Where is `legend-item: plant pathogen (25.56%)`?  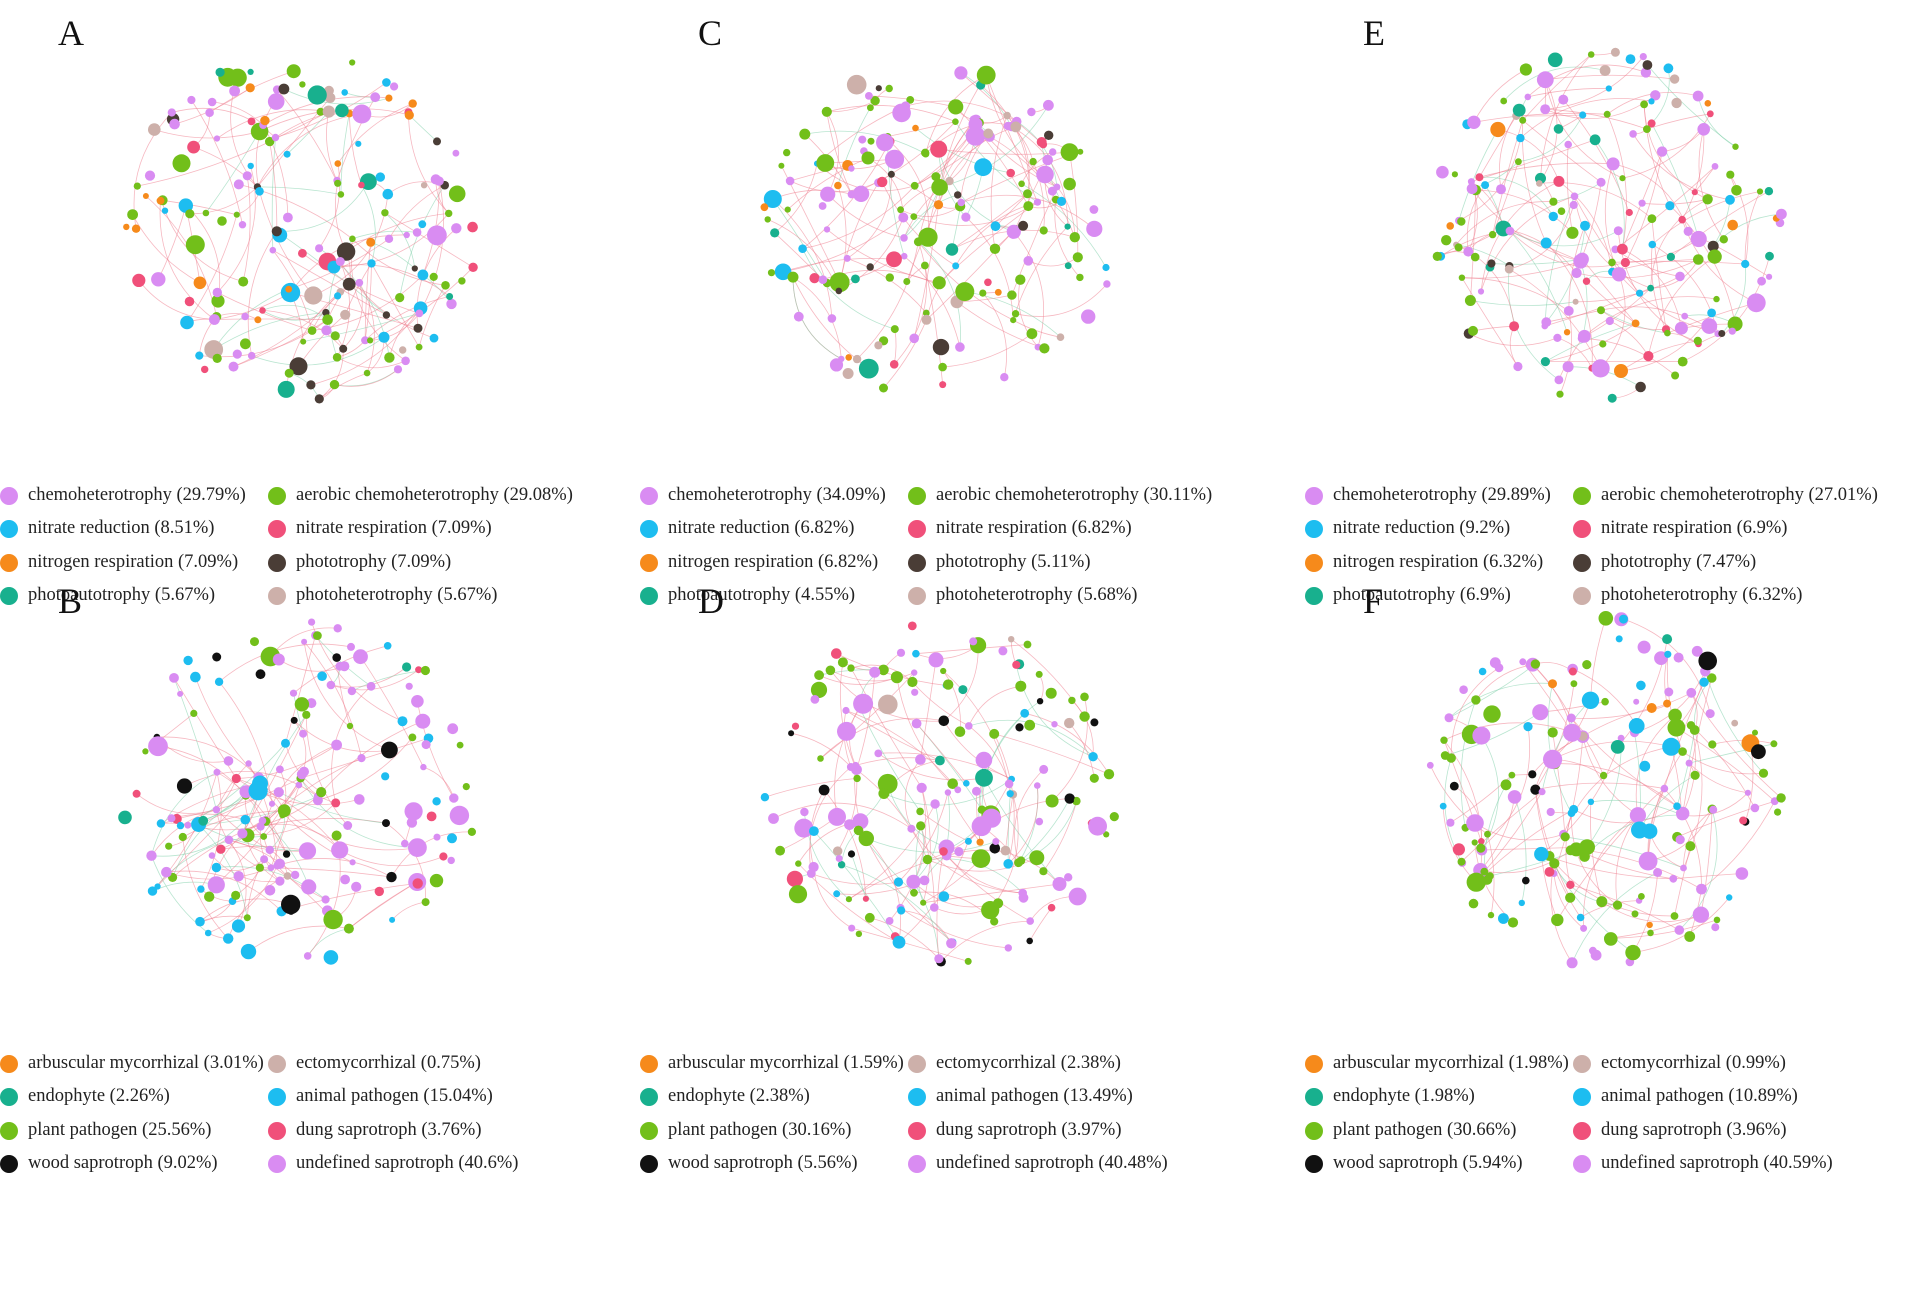
legend-item: plant pathogen (25.56%) is located at coordinates (105, 1130).